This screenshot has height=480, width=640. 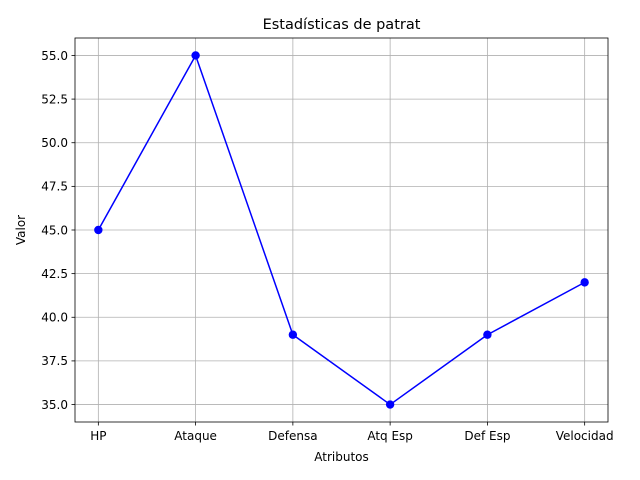 I want to click on x-tick-label: Velocidad, so click(x=585, y=436).